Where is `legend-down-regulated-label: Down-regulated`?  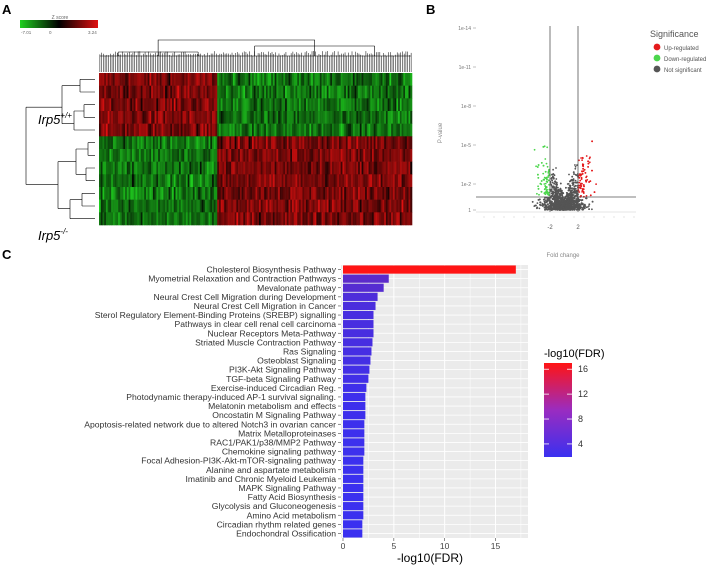
legend-down-regulated-label: Down-regulated is located at coordinates (685, 60).